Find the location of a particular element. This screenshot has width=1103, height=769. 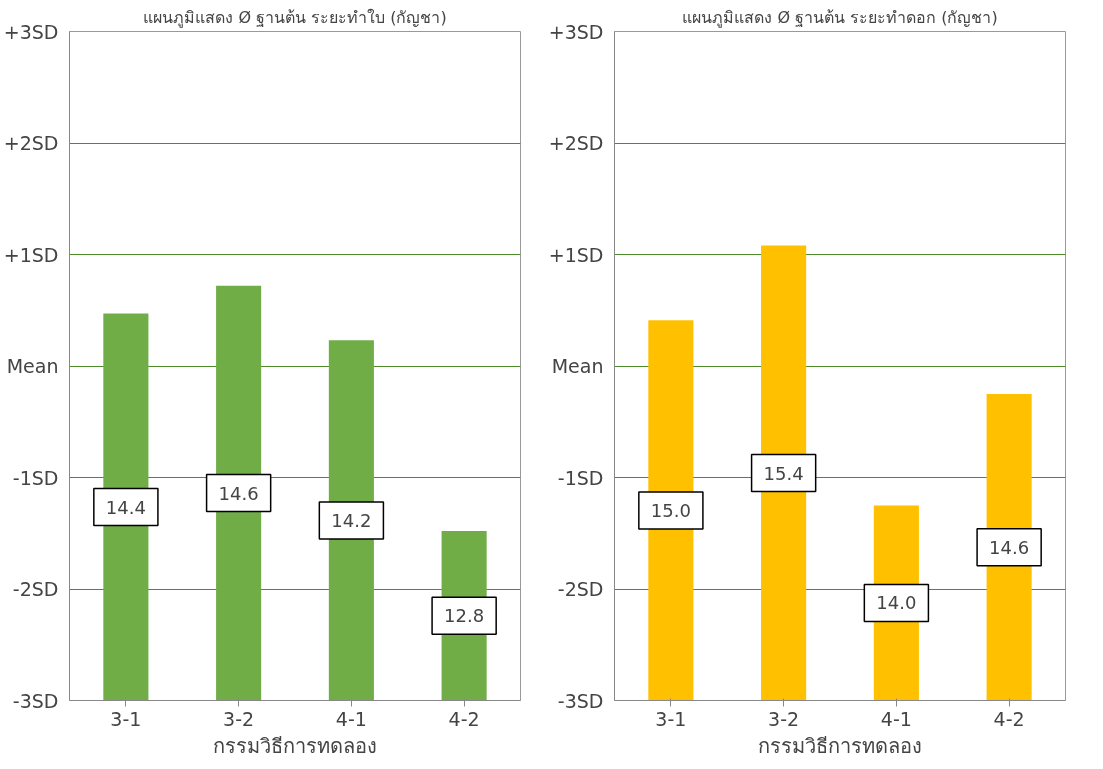

annotation: 14.4 is located at coordinates (125, 507).